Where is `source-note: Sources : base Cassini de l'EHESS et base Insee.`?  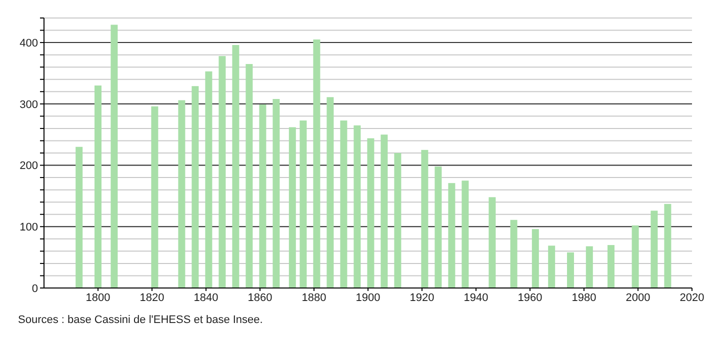 source-note: Sources : base Cassini de l'EHESS et base Insee. is located at coordinates (141, 320).